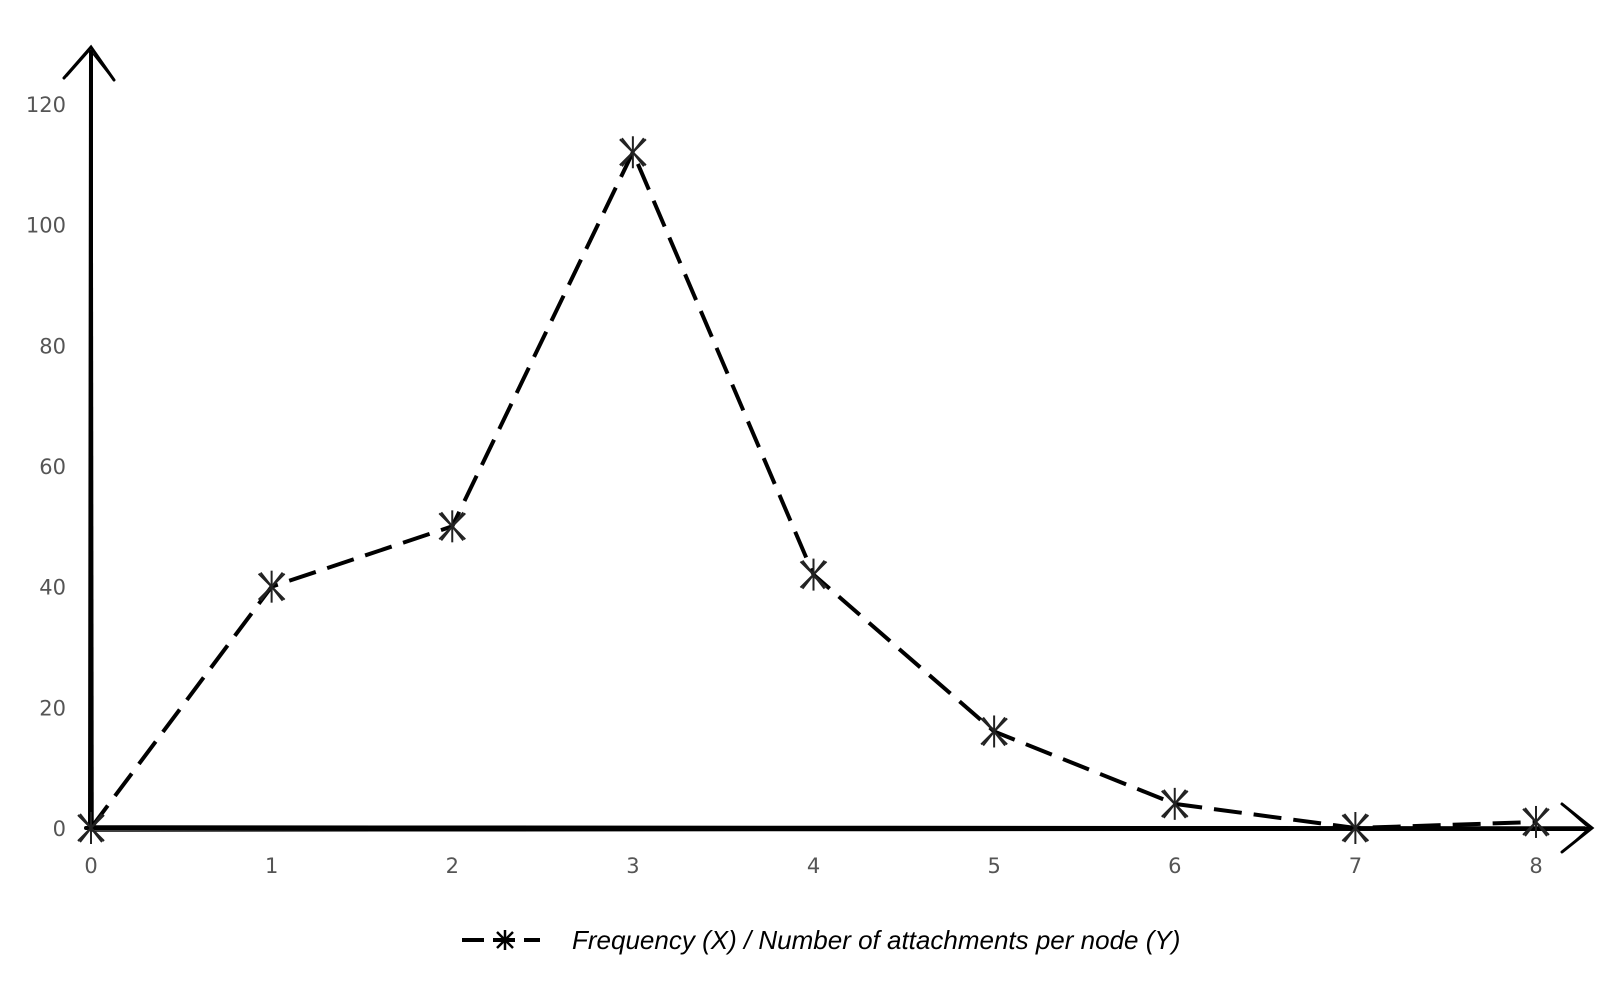 The height and width of the screenshot is (990, 1622). What do you see at coordinates (90, 866) in the screenshot?
I see `x-tick-label: 0` at bounding box center [90, 866].